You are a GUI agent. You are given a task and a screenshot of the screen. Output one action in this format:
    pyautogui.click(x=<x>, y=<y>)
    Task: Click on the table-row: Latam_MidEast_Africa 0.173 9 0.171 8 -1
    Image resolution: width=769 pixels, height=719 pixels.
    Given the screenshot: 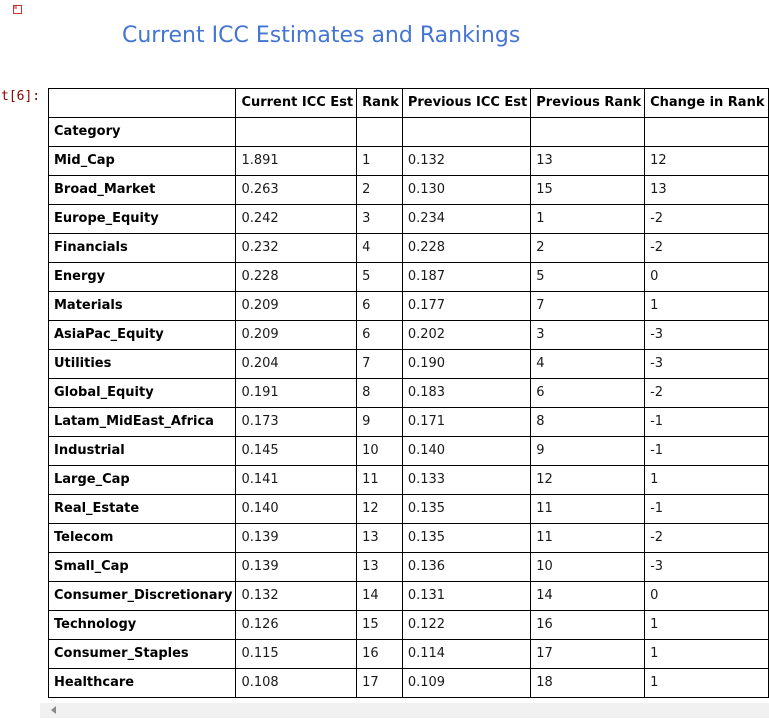 What is the action you would take?
    pyautogui.click(x=408, y=422)
    